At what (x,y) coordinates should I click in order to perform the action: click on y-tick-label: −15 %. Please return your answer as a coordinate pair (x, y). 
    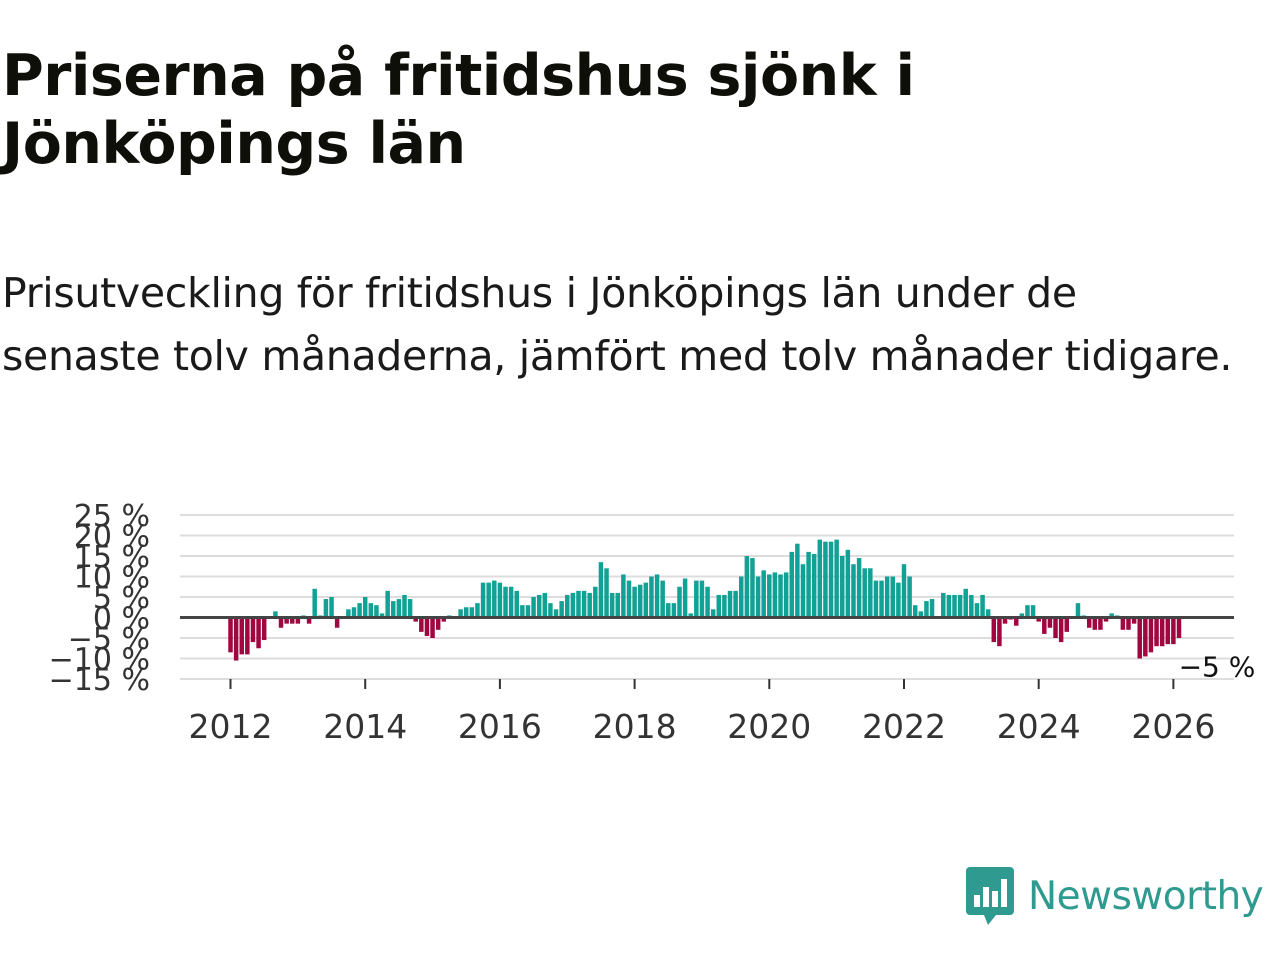
    Looking at the image, I should click on (99, 680).